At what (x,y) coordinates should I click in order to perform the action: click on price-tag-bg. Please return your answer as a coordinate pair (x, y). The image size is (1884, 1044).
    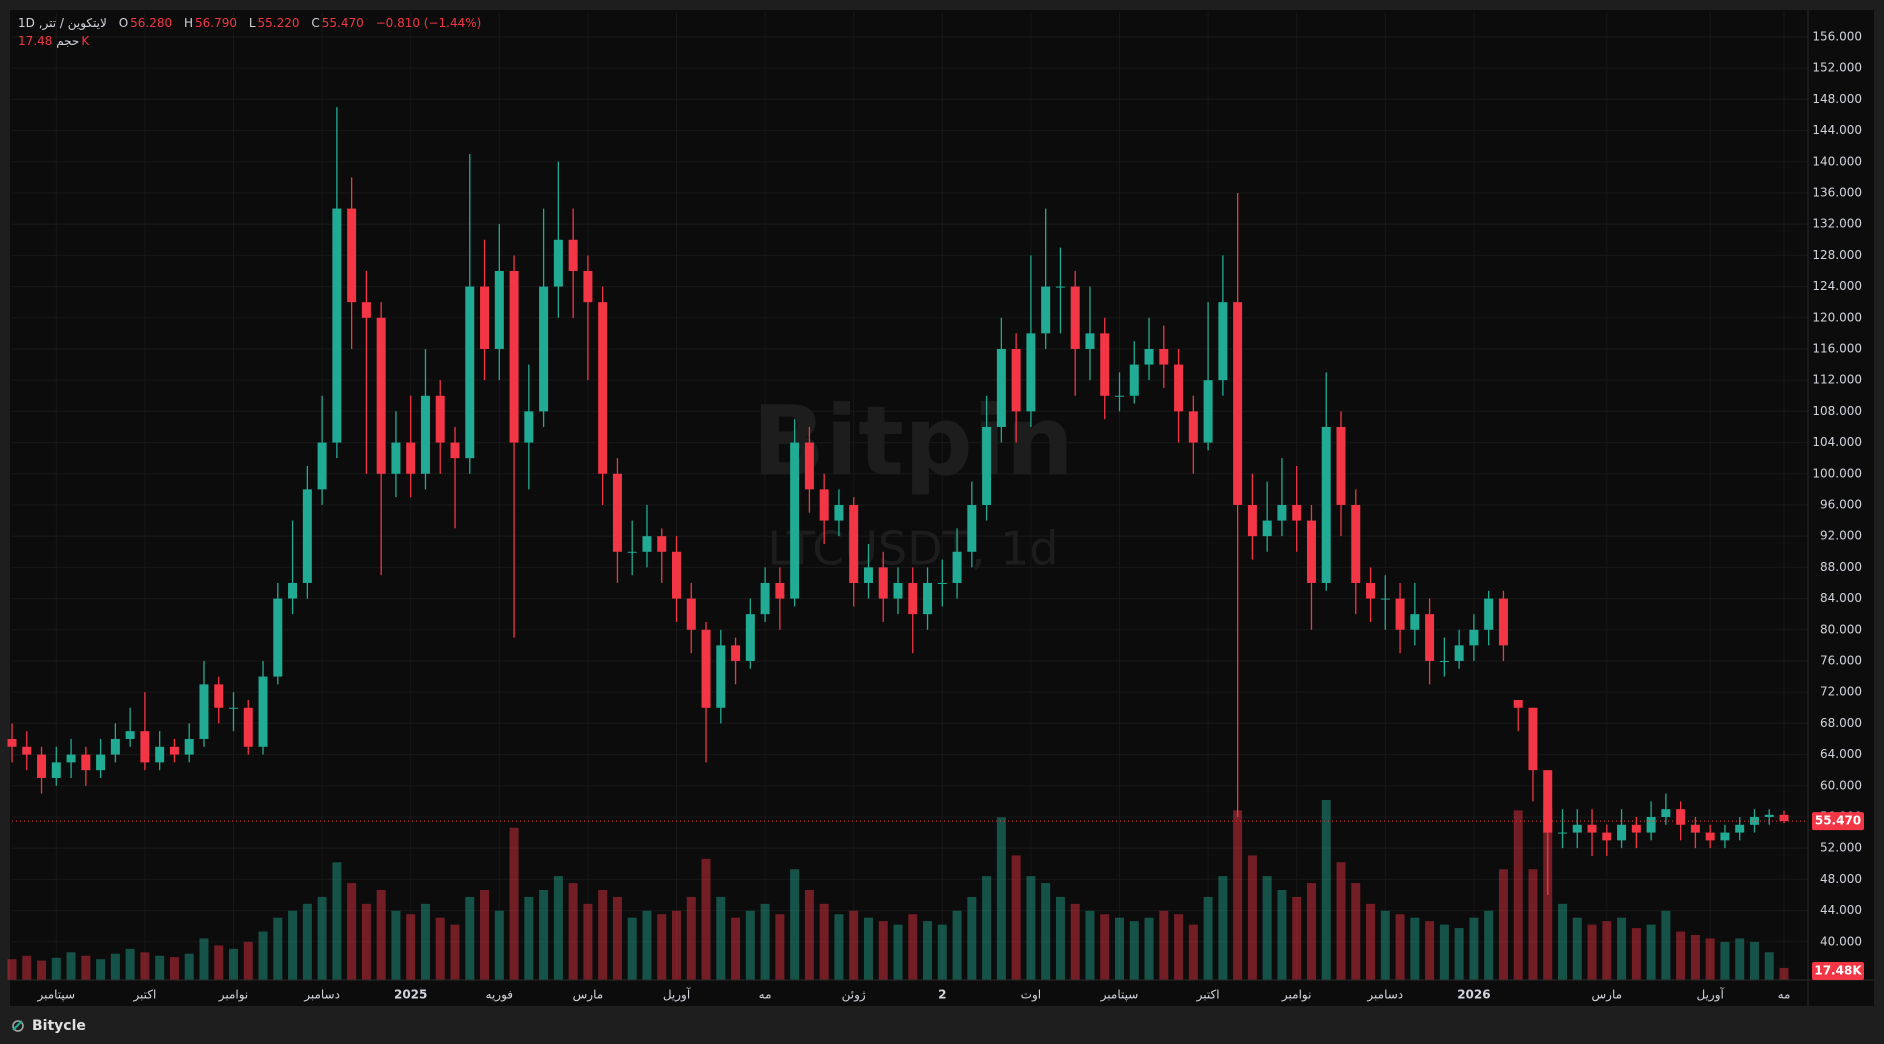
    Looking at the image, I should click on (1838, 821).